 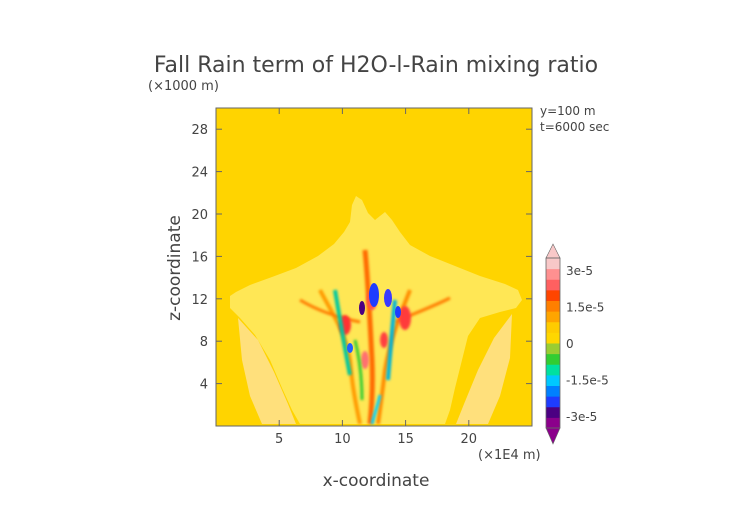 What do you see at coordinates (365, 357) in the screenshot?
I see `negative-streaks` at bounding box center [365, 357].